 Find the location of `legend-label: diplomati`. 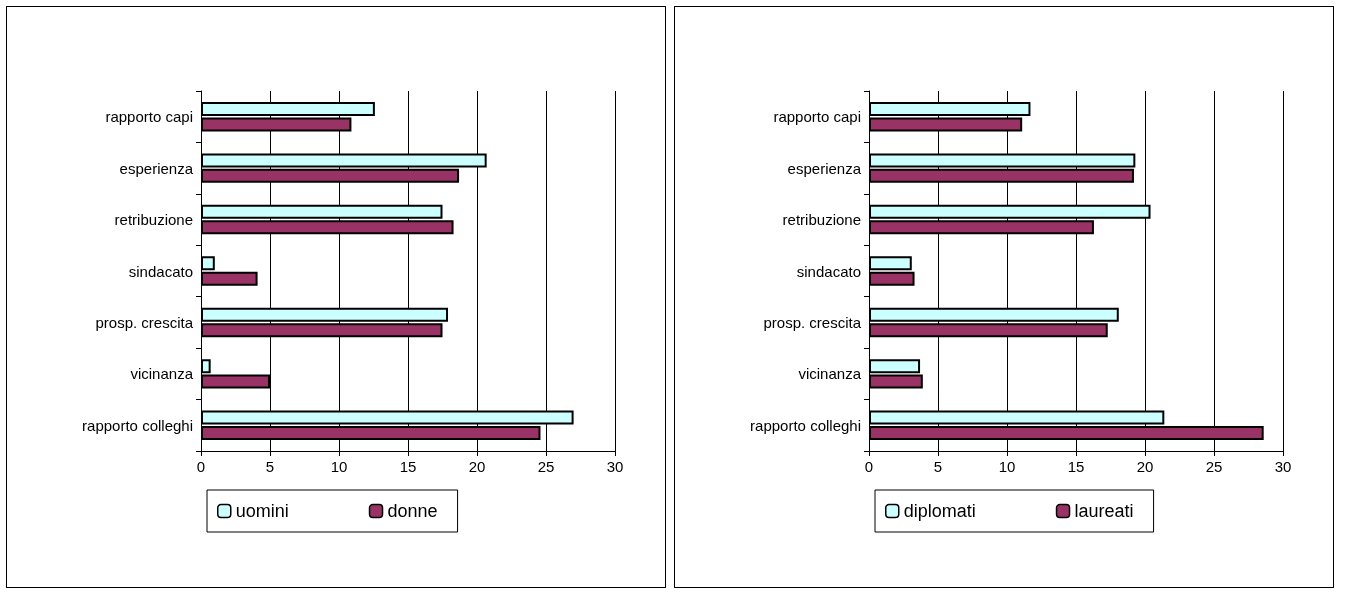

legend-label: diplomati is located at coordinates (939, 511).